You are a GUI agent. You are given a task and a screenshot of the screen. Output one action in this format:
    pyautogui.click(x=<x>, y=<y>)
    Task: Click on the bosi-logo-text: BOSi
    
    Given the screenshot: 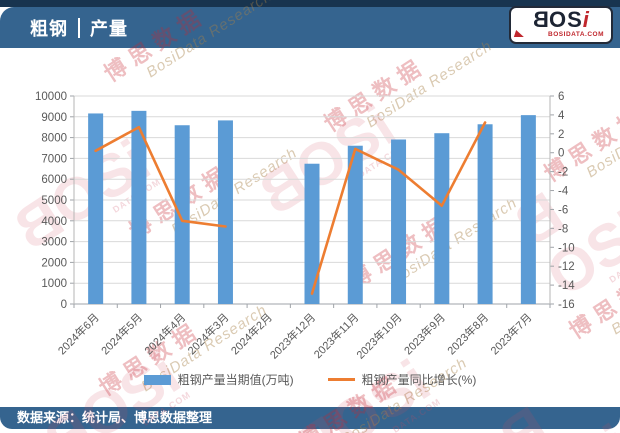 What is the action you would take?
    pyautogui.click(x=561, y=19)
    